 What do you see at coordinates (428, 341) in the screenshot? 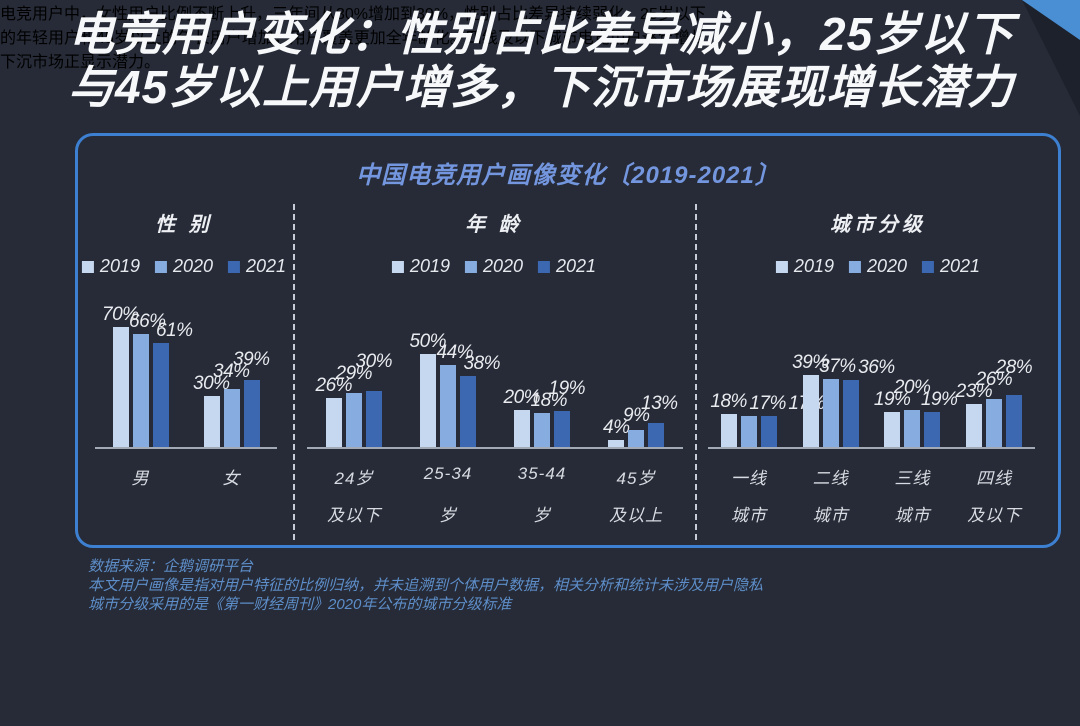
I see `bar-value-label: 50%` at bounding box center [428, 341].